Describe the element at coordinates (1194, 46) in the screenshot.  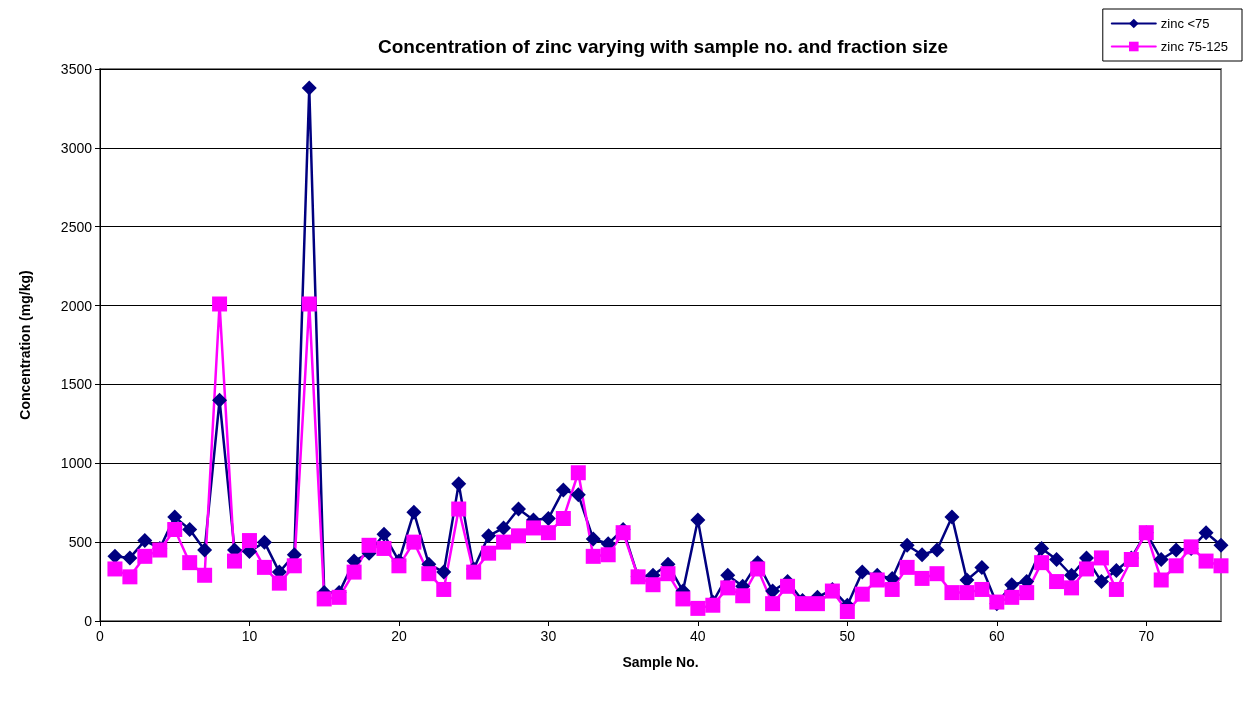
I see `legend-label: zinc 75-125` at that location.